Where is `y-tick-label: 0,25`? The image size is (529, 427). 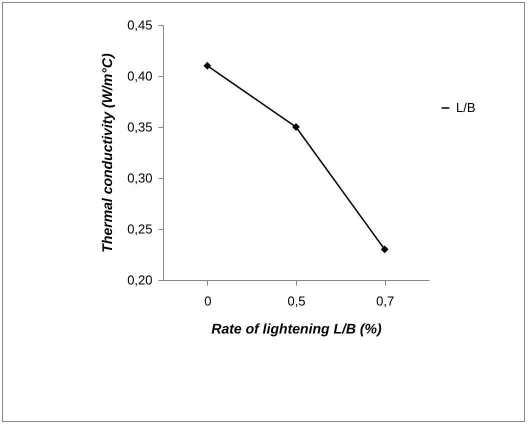 y-tick-label: 0,25 is located at coordinates (139, 229).